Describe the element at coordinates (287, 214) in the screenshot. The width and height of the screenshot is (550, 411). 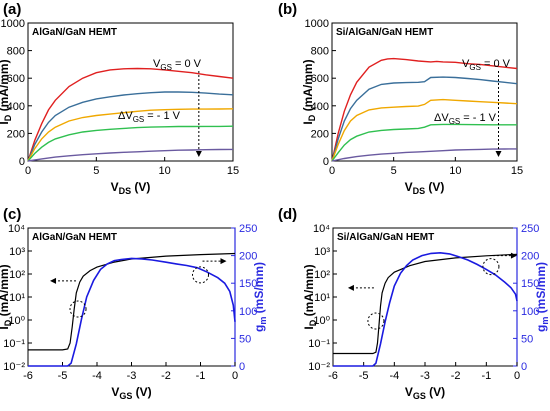
I see `panel-label: (d)` at that location.